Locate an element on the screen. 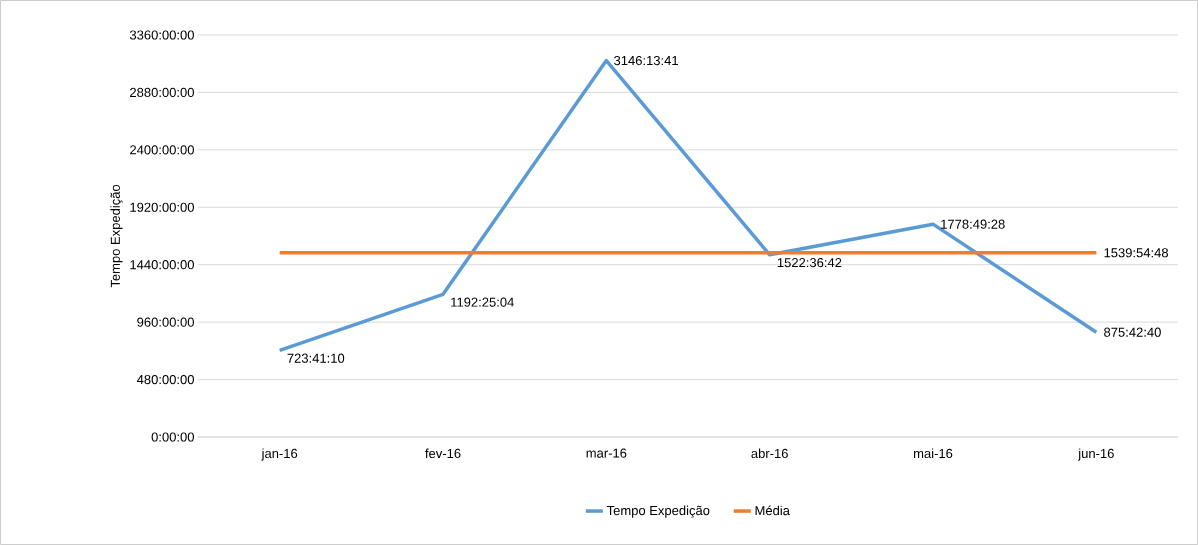 This screenshot has height=545, width=1198. y-tick-label: 2400:00:00 is located at coordinates (162, 150).